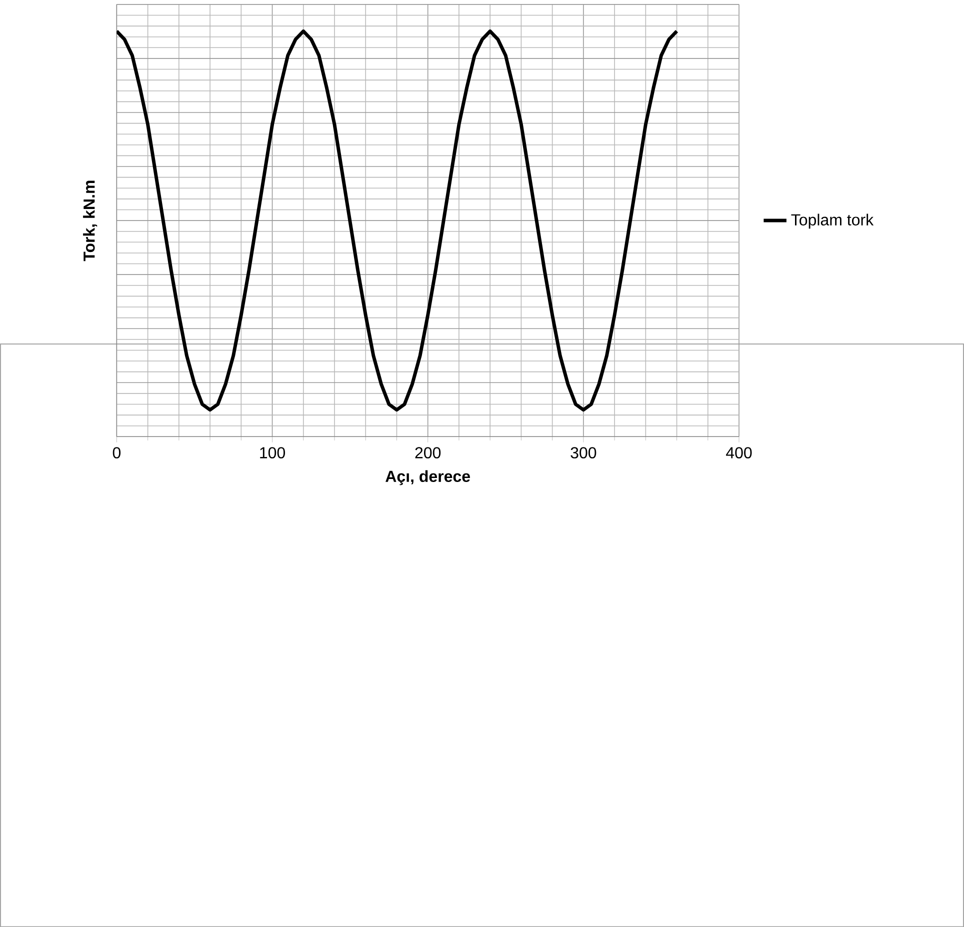  What do you see at coordinates (428, 452) in the screenshot?
I see `x-tick-label: 200` at bounding box center [428, 452].